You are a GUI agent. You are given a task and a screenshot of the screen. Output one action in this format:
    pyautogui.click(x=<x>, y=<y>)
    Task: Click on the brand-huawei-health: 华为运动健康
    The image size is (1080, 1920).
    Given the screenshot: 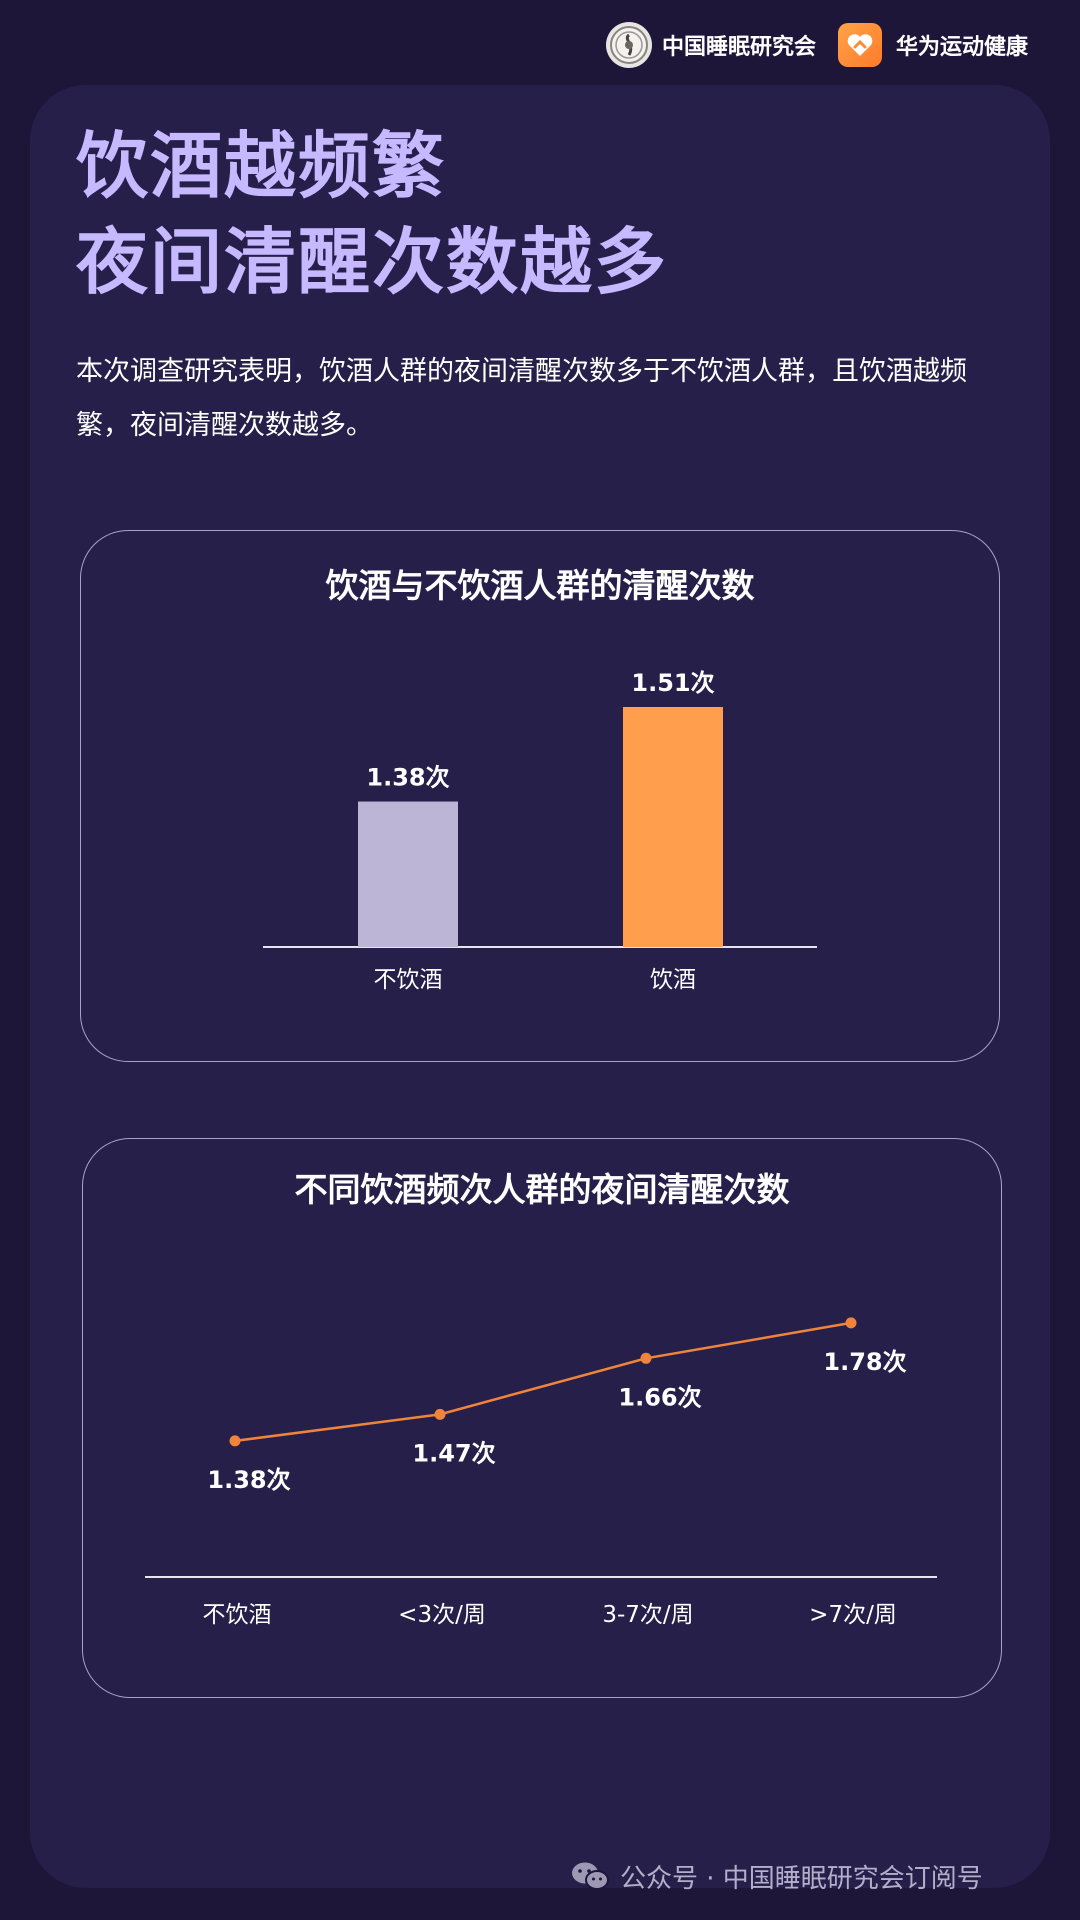 What is the action you would take?
    pyautogui.click(x=933, y=45)
    